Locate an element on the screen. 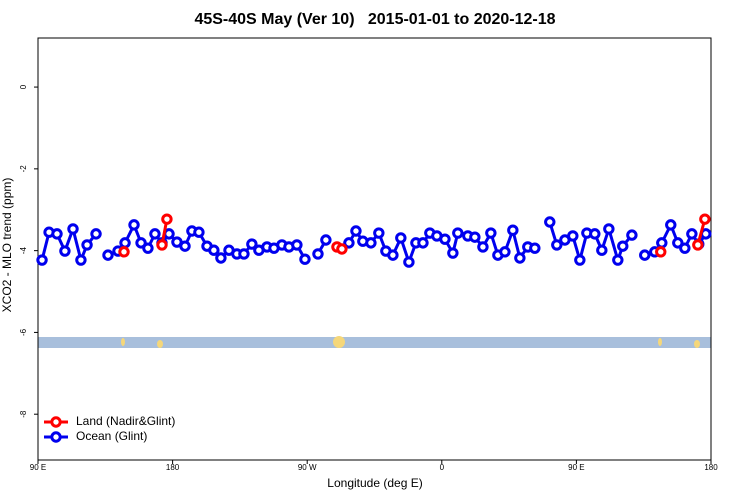  y-tick-label: -2 is located at coordinates (23, 169).